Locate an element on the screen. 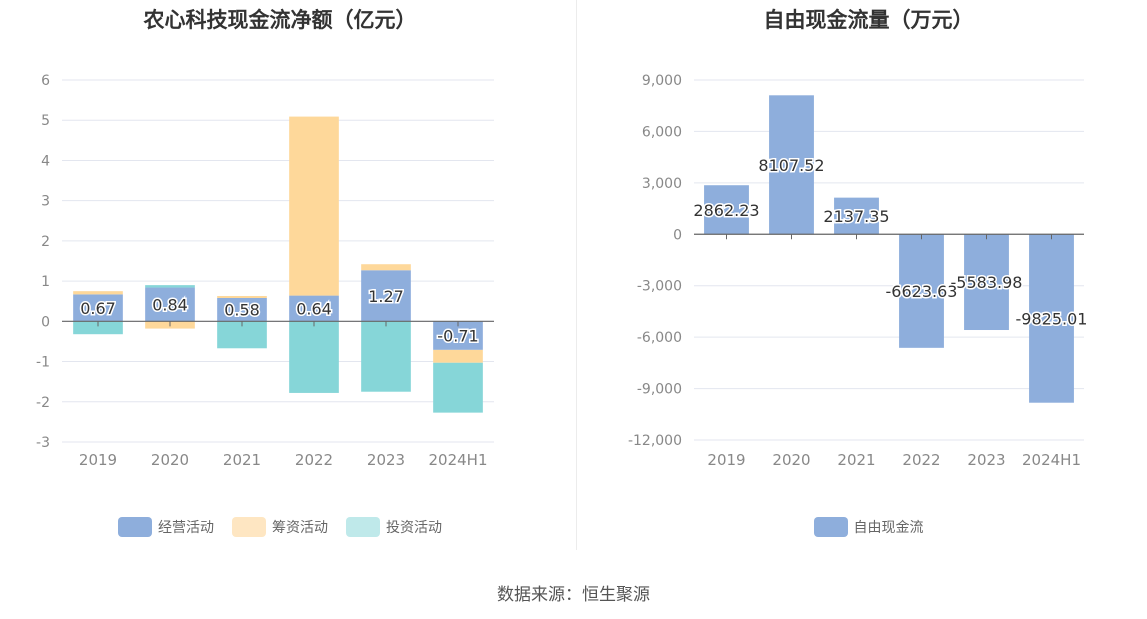 The height and width of the screenshot is (619, 1147). data-label: -0.71 is located at coordinates (457, 336).